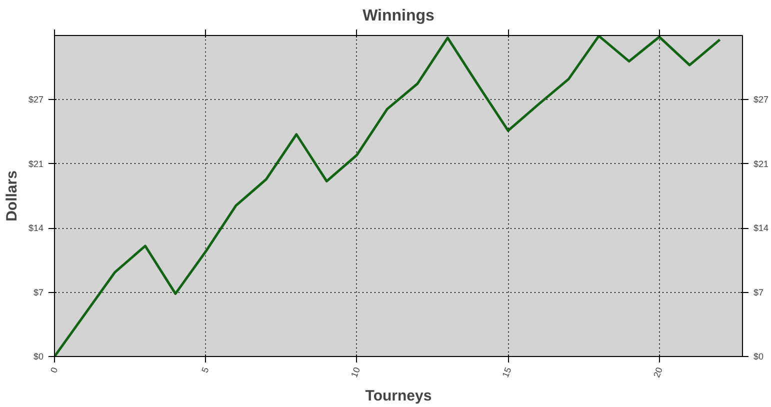  What do you see at coordinates (54, 370) in the screenshot?
I see `x-tick-label: 0` at bounding box center [54, 370].